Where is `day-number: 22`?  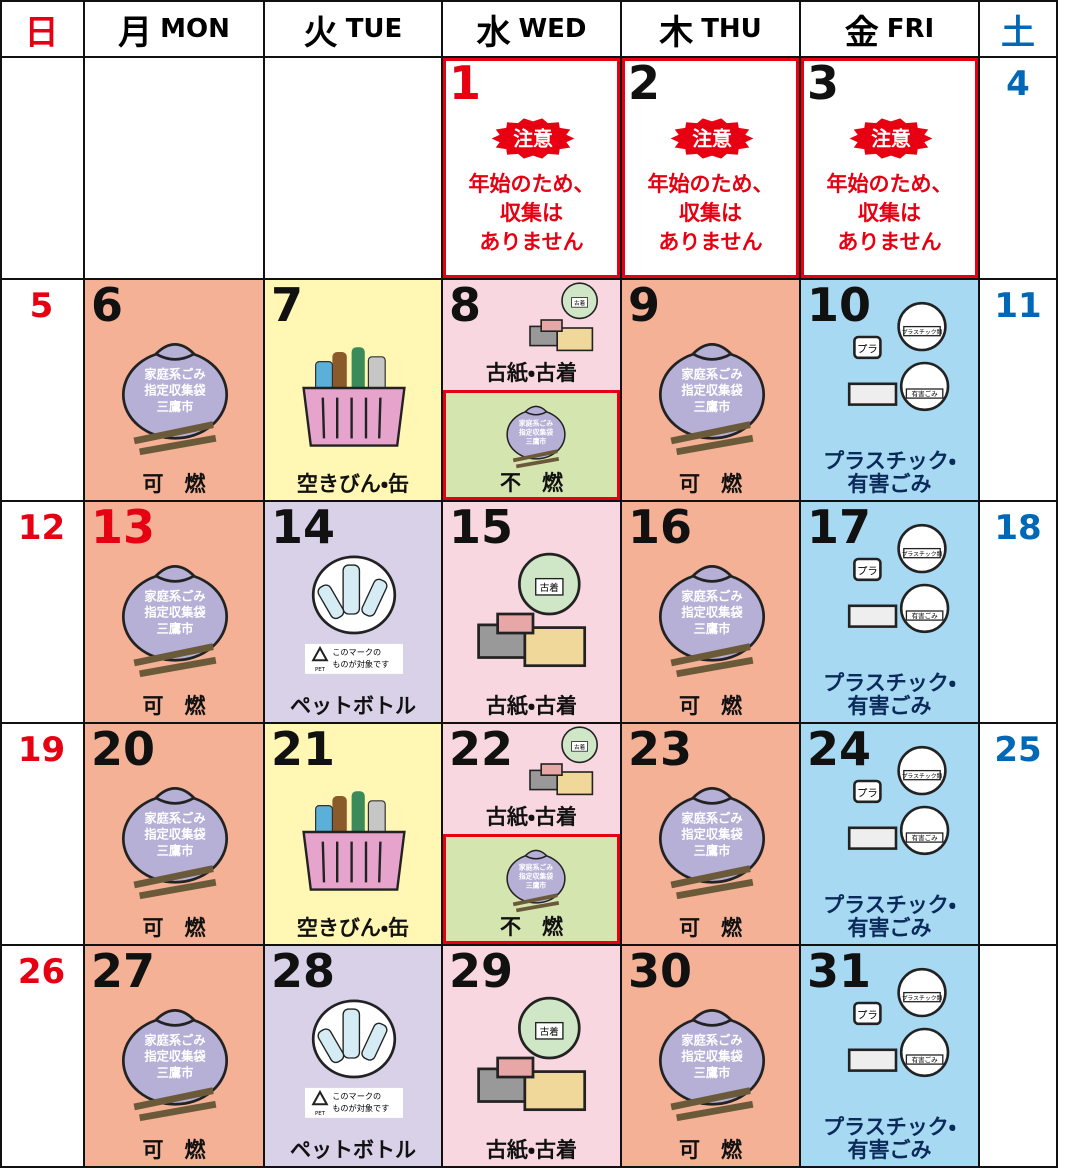
day-number: 22 is located at coordinates (481, 750).